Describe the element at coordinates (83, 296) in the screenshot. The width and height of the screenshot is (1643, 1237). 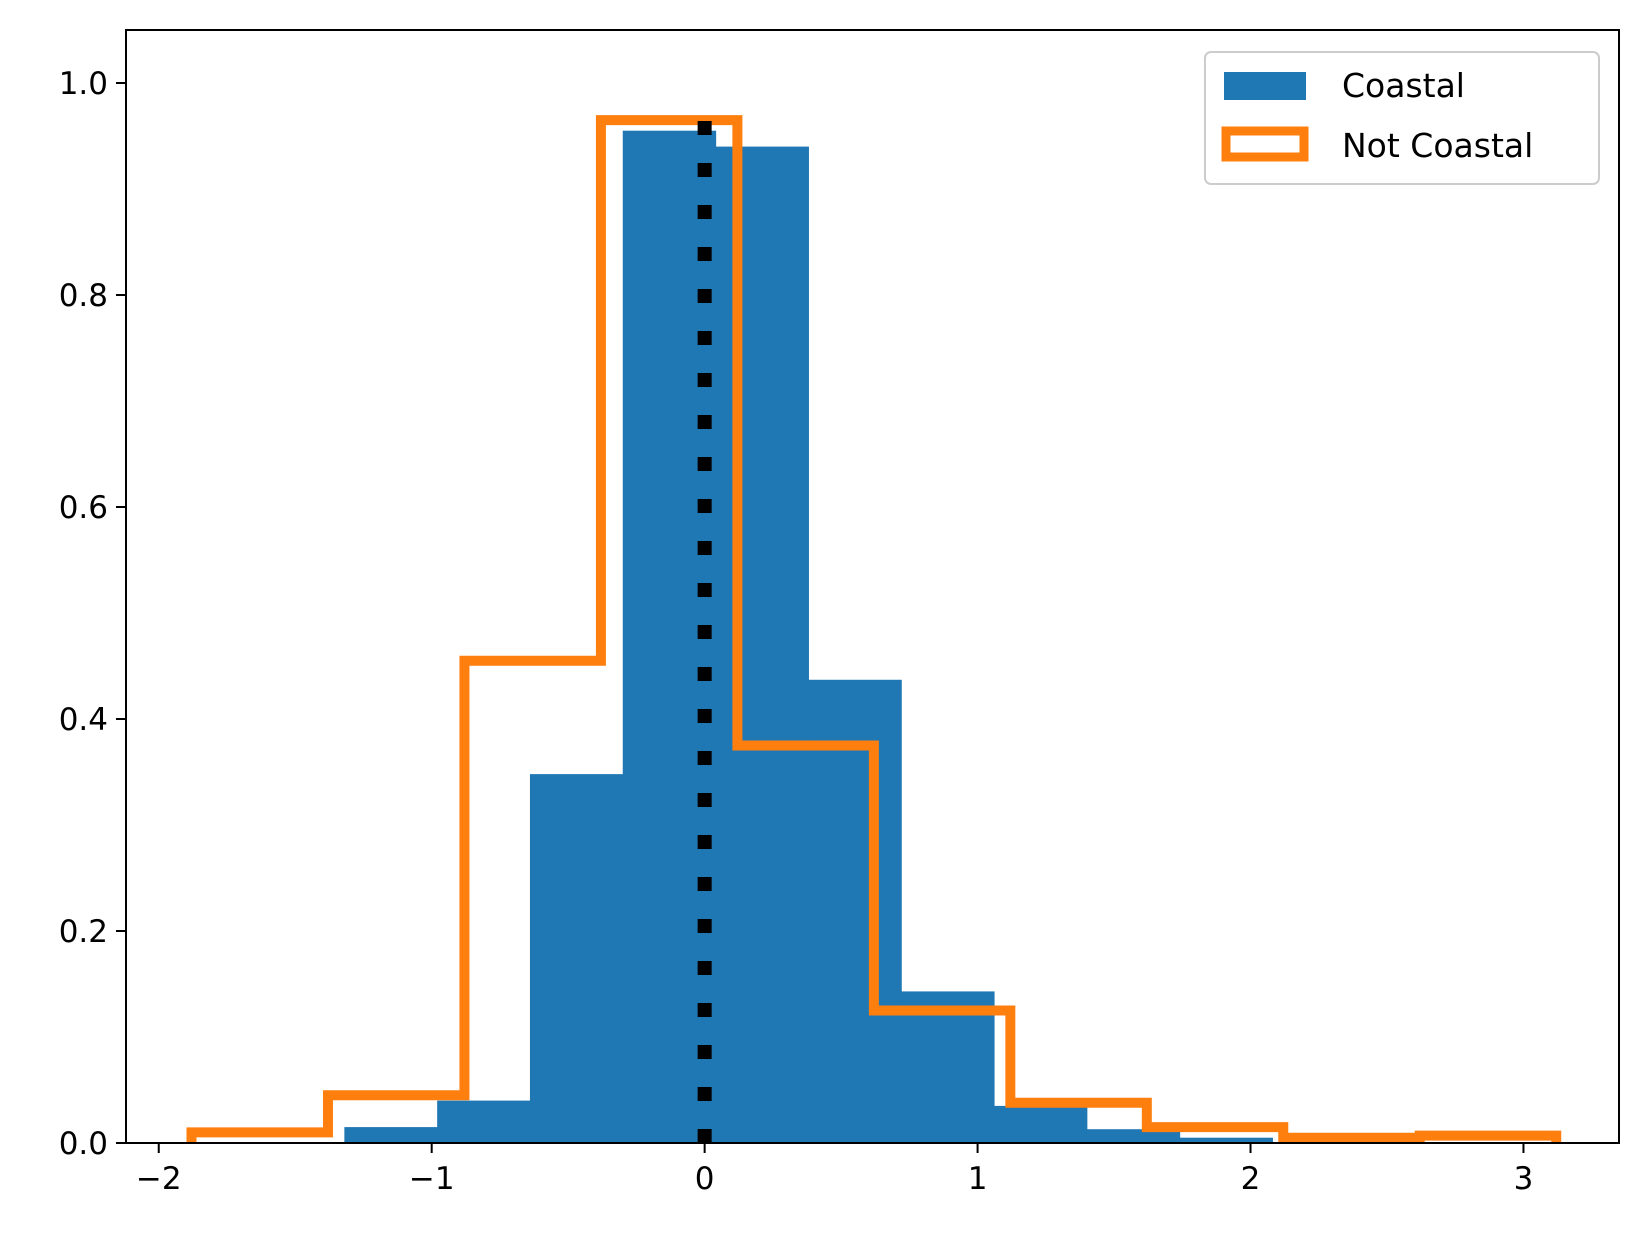
I see `y-tick-label: 0.8` at that location.